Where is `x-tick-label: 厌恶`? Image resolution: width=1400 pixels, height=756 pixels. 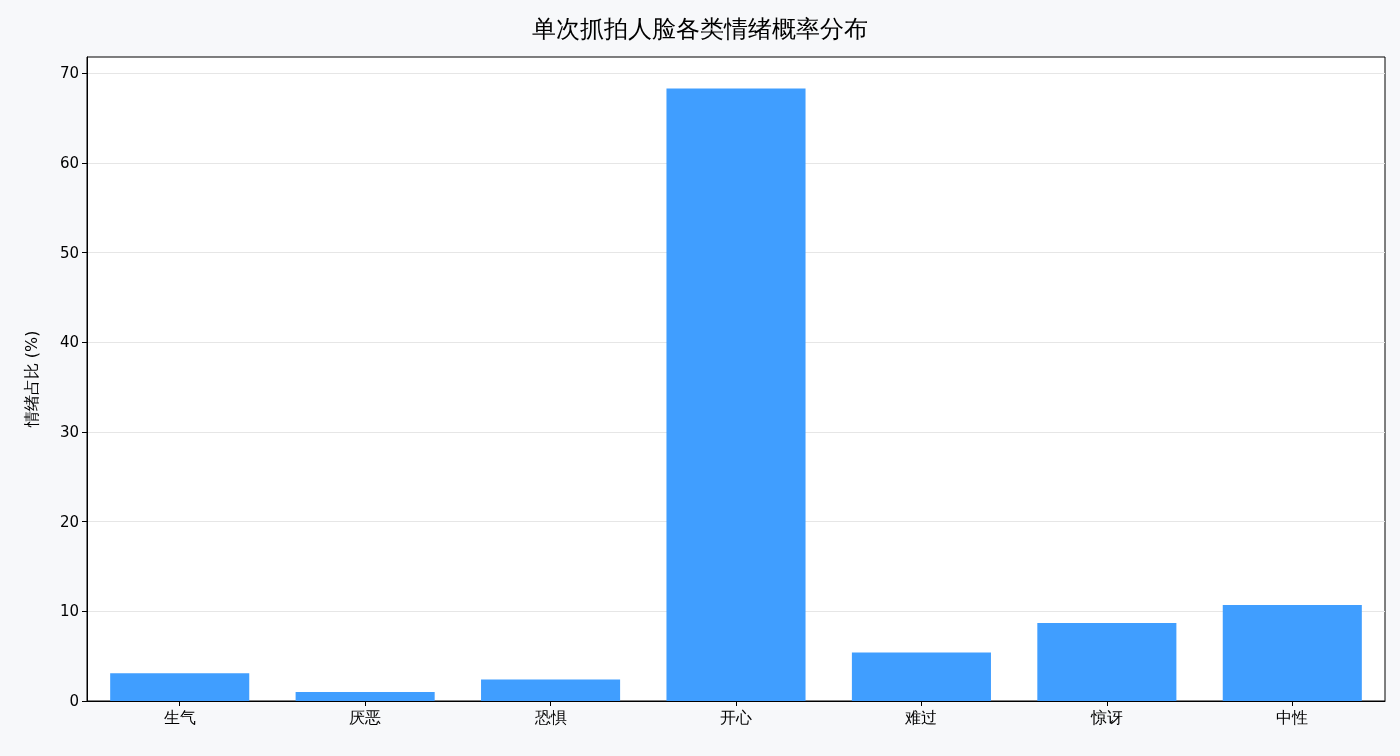
x-tick-label: 厌恶 is located at coordinates (365, 717).